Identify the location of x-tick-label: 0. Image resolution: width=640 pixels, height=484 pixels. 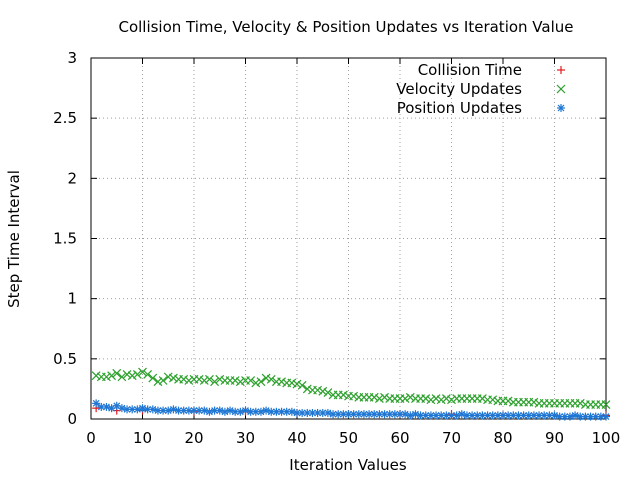
(91, 438).